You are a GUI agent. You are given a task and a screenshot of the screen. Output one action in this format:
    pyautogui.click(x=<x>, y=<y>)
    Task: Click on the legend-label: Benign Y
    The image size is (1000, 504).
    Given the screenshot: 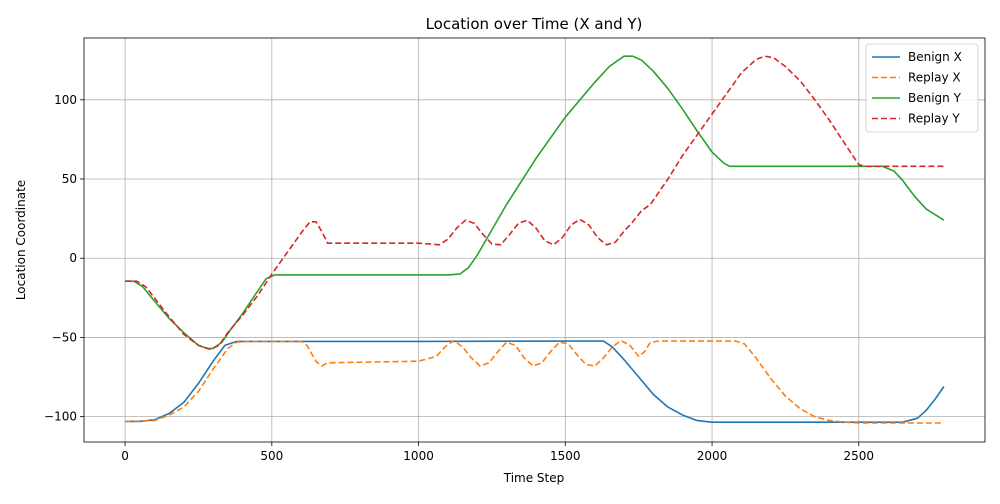 What is the action you would take?
    pyautogui.click(x=935, y=98)
    